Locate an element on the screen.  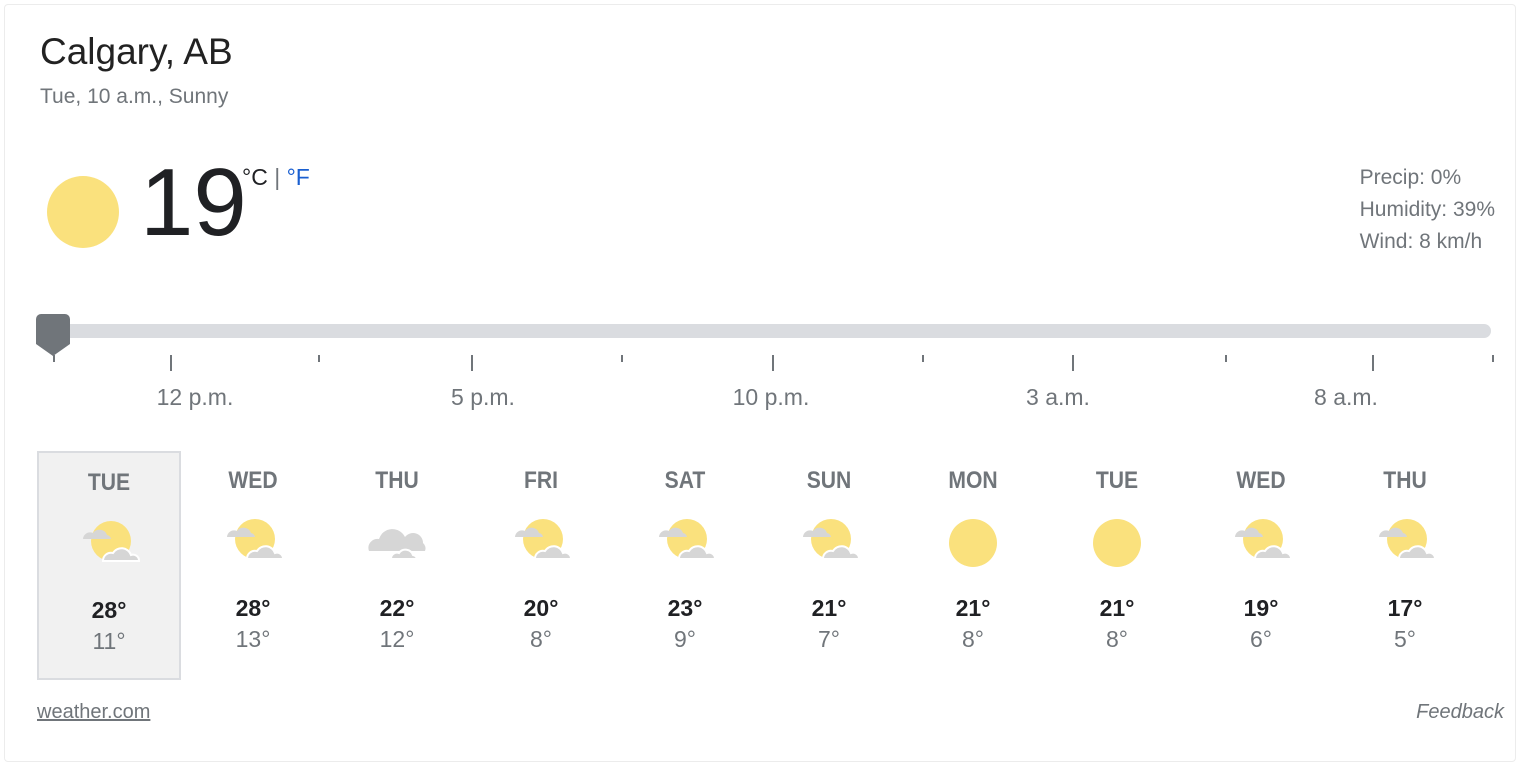
current-conditions: Tue, 10 a.m., Sunny is located at coordinates (134, 96).